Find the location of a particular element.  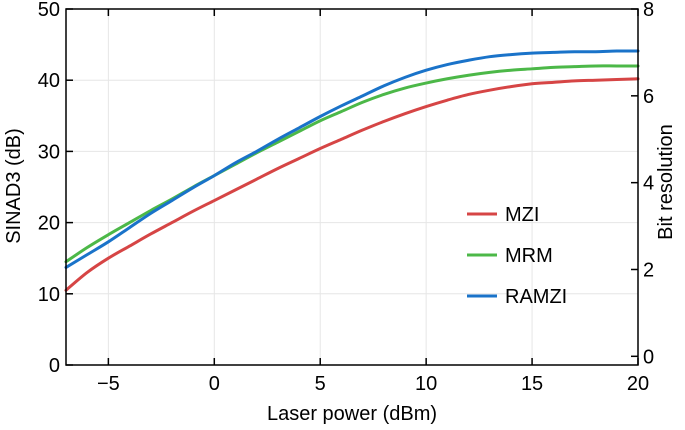

y2-tick-label: 8 is located at coordinates (648, 10).